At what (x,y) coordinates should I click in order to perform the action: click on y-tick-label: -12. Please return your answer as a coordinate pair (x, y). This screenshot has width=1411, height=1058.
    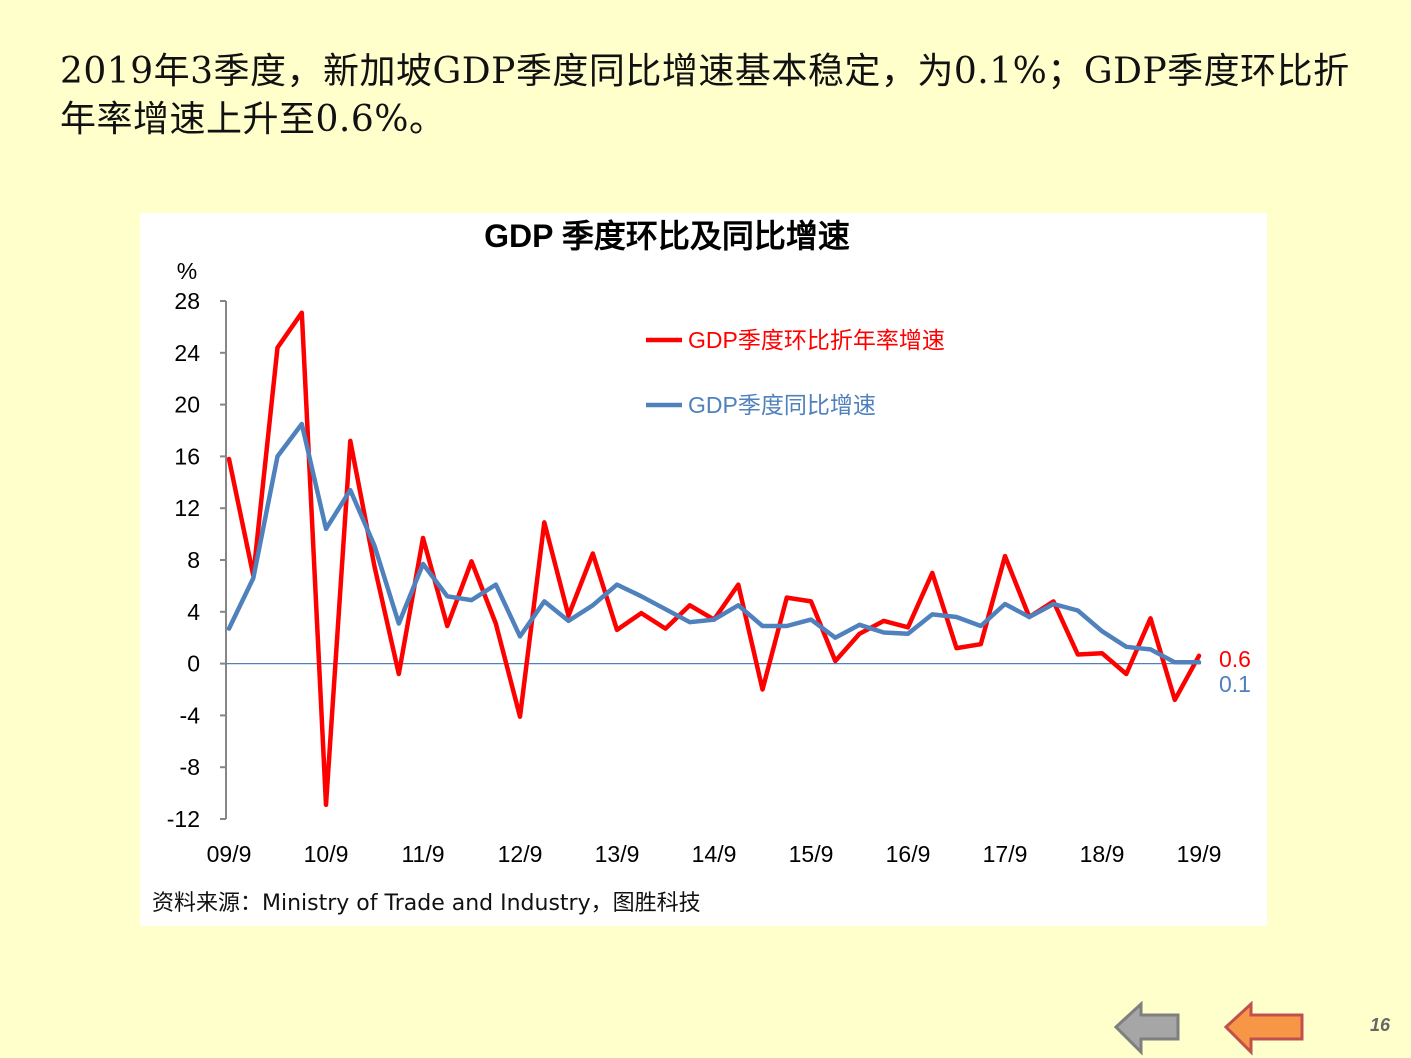
    Looking at the image, I should click on (183, 819).